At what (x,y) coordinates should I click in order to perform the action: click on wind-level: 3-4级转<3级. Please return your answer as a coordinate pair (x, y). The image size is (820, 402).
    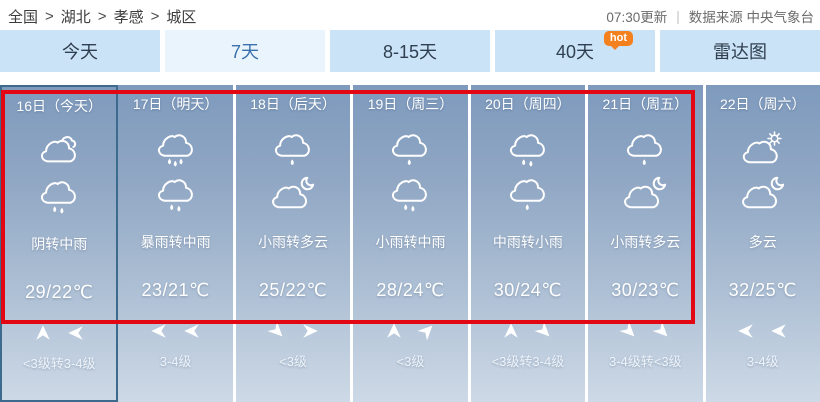
    Looking at the image, I should click on (645, 361).